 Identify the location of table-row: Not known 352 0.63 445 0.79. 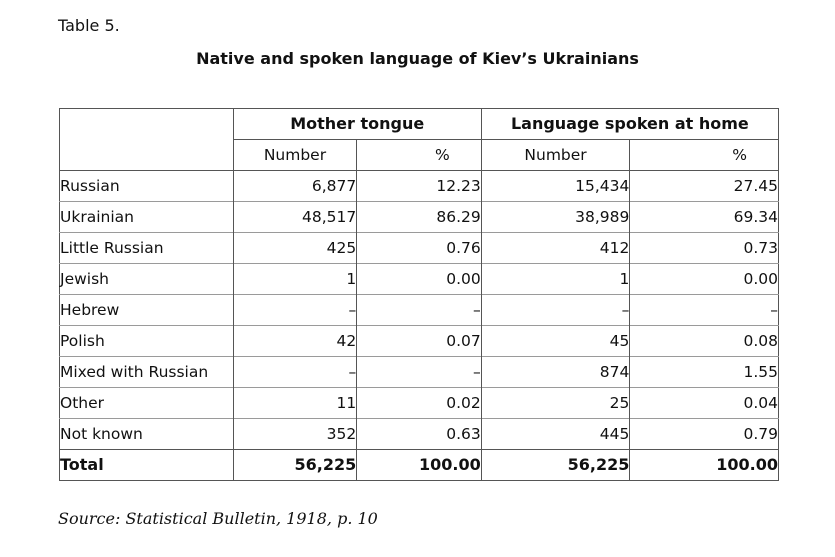
(419, 434).